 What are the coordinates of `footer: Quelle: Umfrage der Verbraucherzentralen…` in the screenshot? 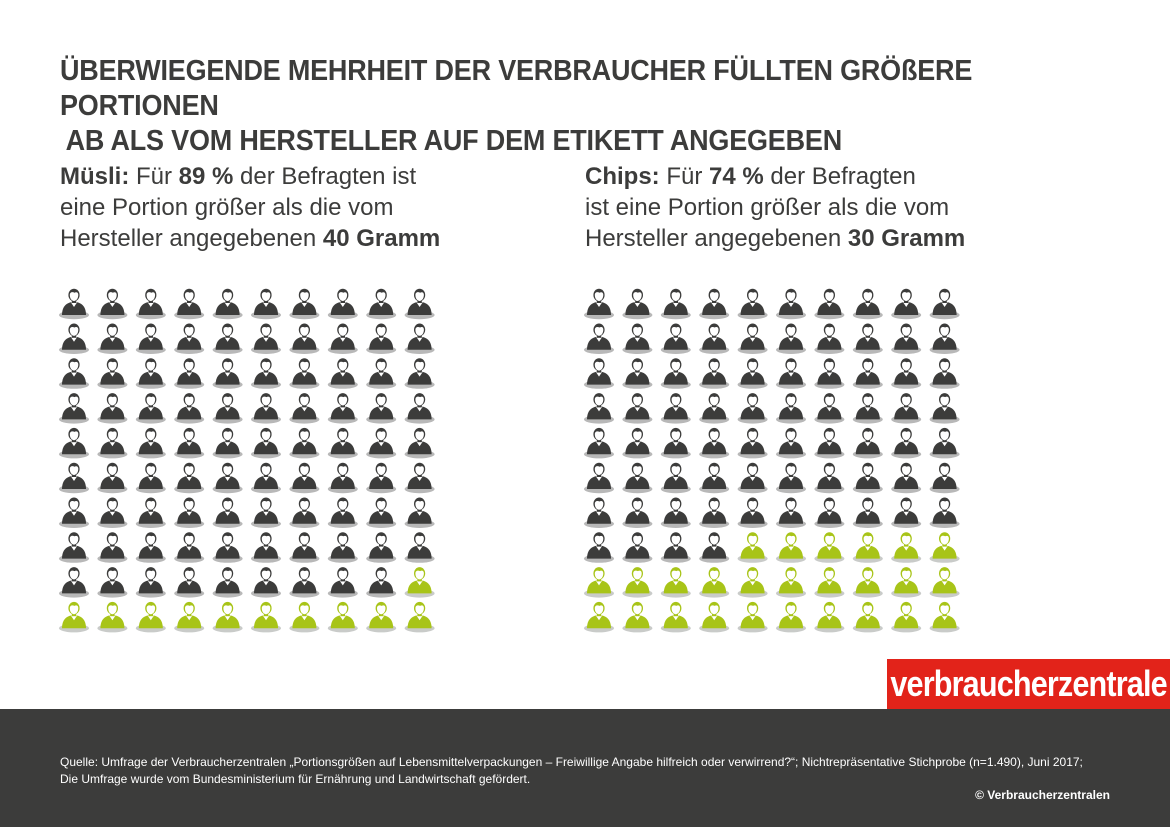 It's located at (585, 768).